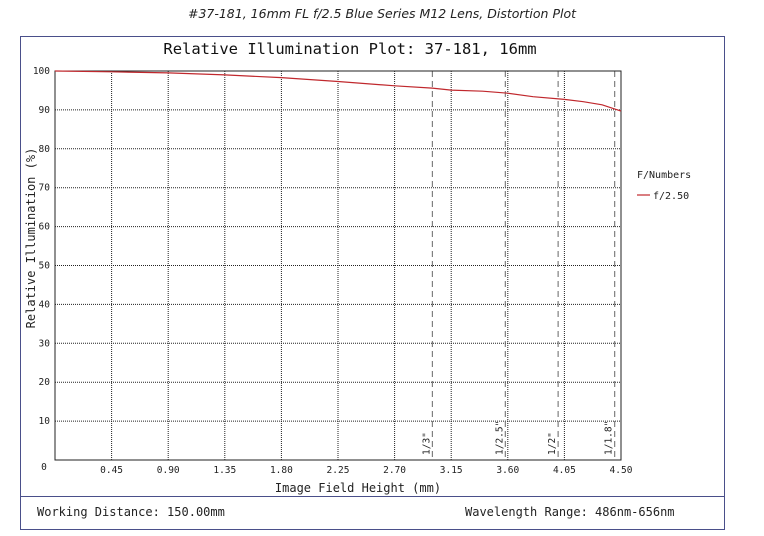 The width and height of the screenshot is (764, 536). I want to click on y-tick-label: 20, so click(45, 382).